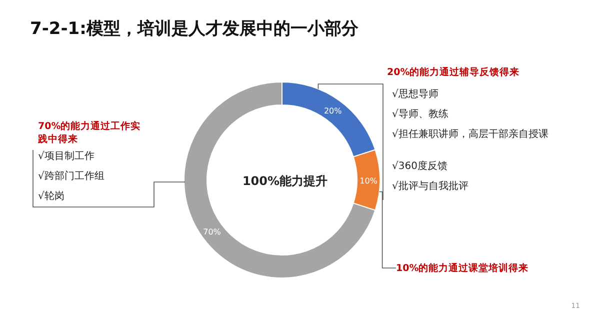  Describe the element at coordinates (369, 181) in the screenshot. I see `data-label: 10%` at that location.